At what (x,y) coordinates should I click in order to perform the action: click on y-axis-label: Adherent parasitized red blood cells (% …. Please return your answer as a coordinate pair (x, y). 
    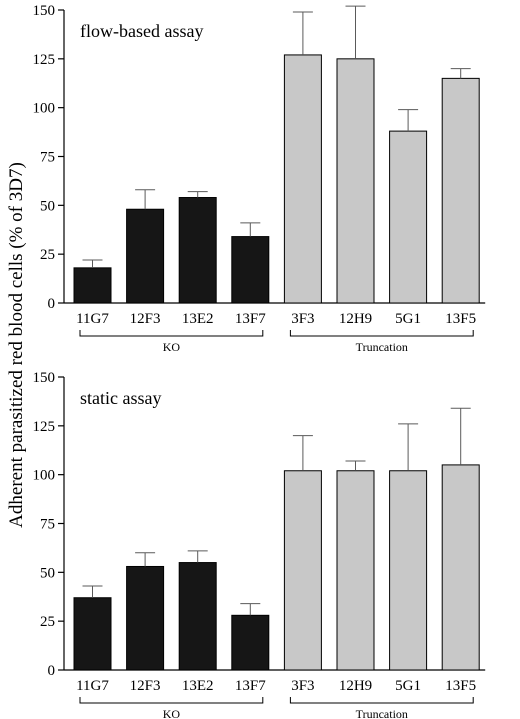
    Looking at the image, I should click on (16, 345).